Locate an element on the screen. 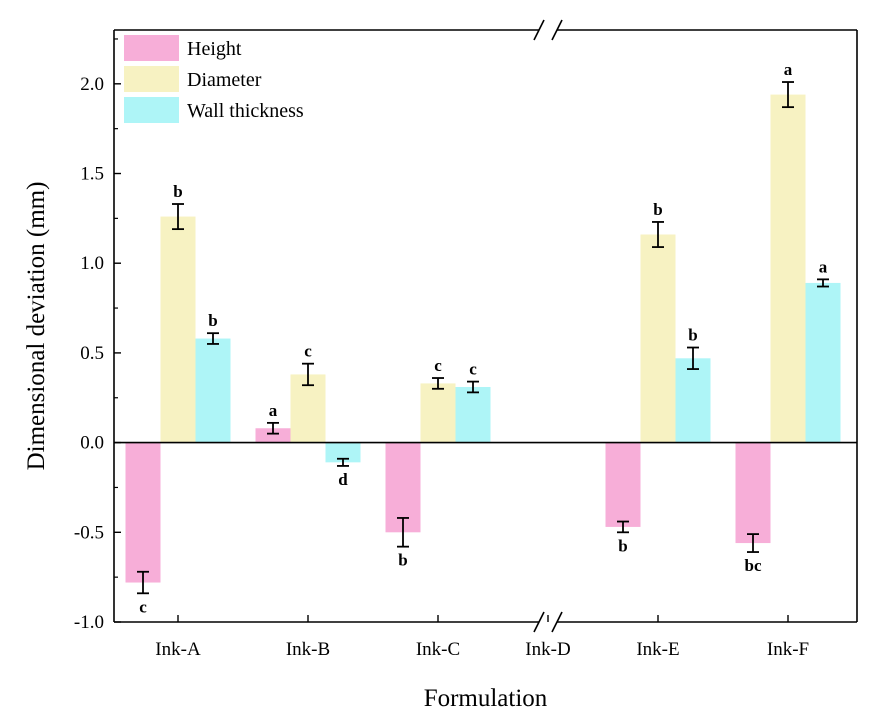 Image resolution: width=886 pixels, height=724 pixels. bar-wall-thickness-ink-e is located at coordinates (693, 400).